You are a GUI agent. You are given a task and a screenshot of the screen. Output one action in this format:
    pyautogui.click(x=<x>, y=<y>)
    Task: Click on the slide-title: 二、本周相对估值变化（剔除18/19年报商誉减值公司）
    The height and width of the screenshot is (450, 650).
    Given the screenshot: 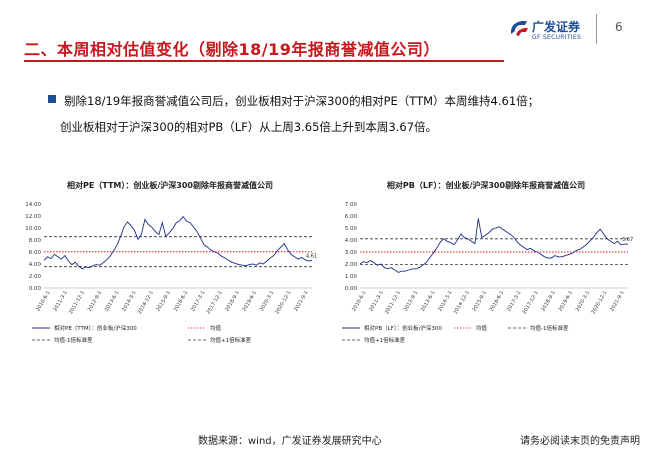 What is the action you would take?
    pyautogui.click(x=232, y=49)
    